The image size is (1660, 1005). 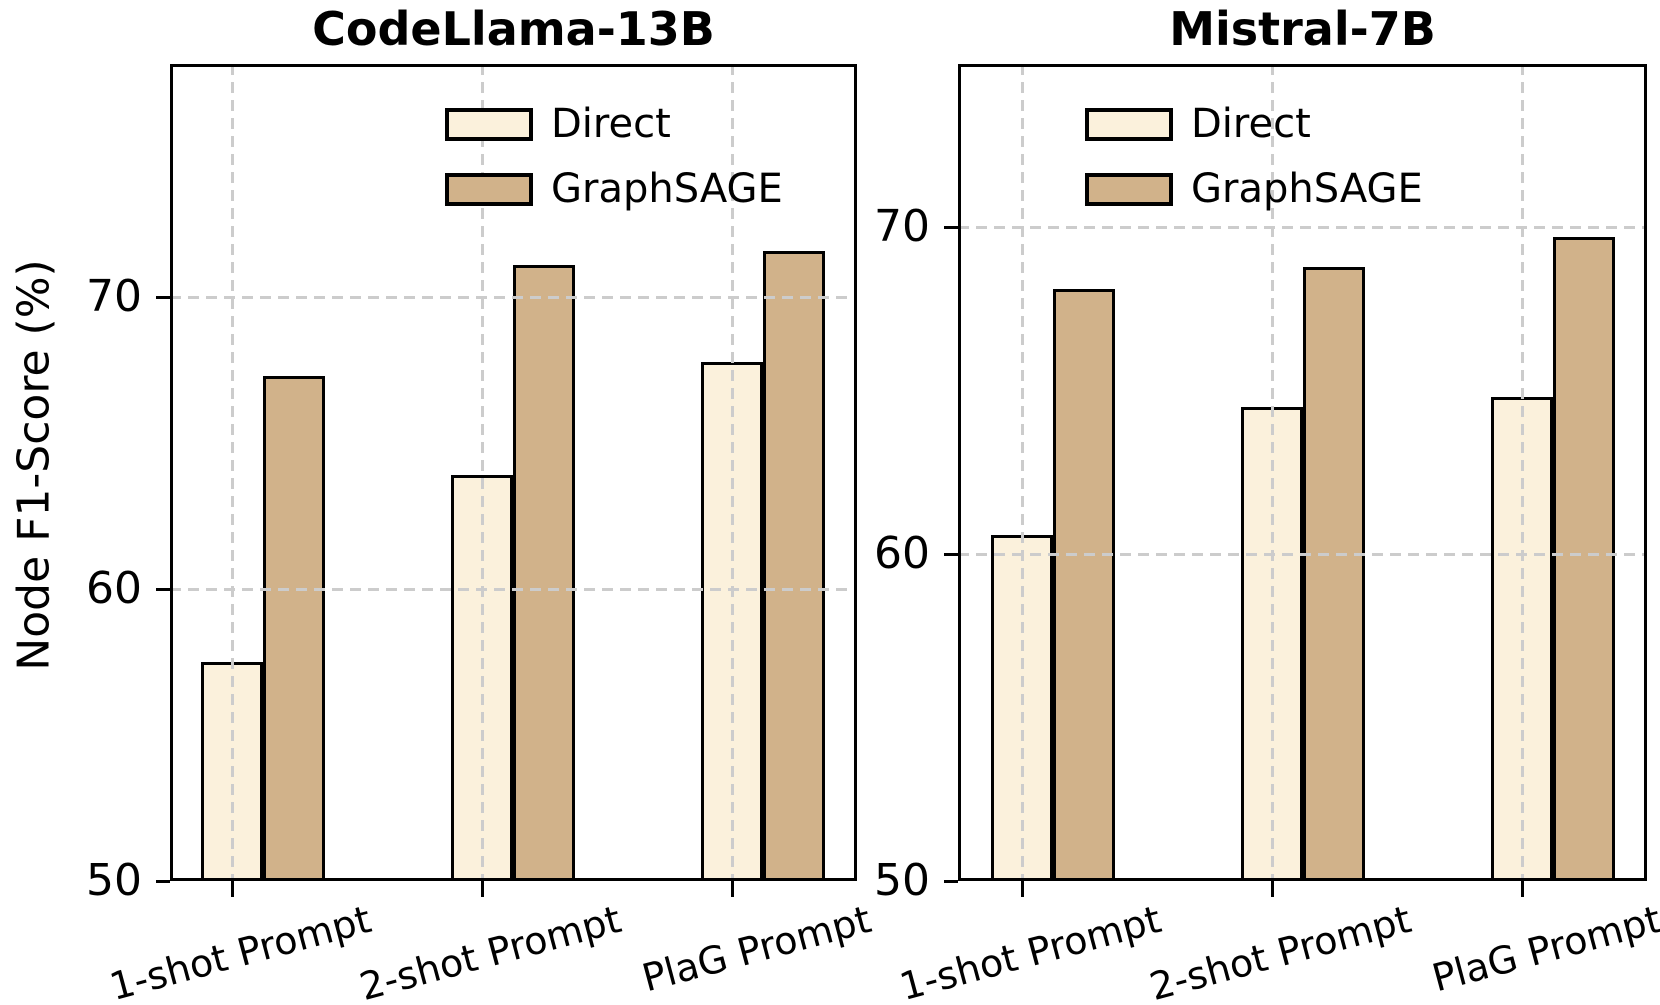 What do you see at coordinates (1302, 29) in the screenshot?
I see `panel-title-mistral-7b: Mistral-7B` at bounding box center [1302, 29].